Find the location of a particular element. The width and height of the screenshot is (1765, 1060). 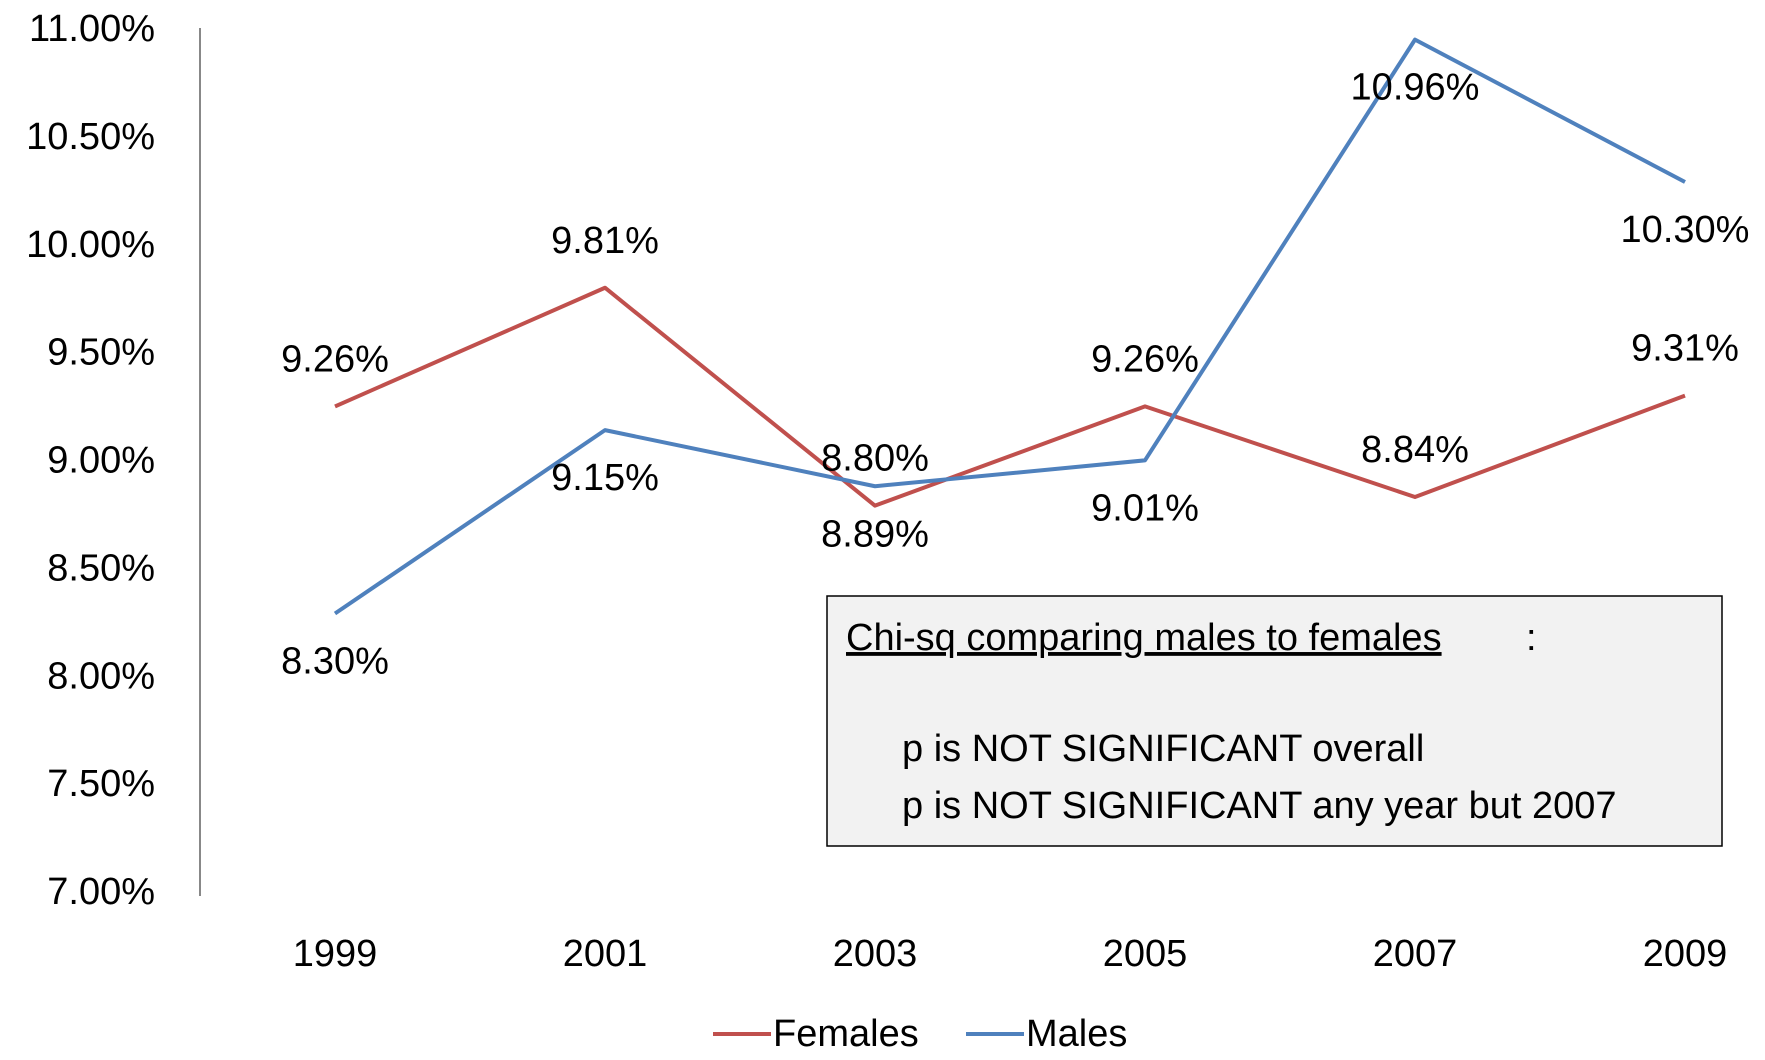

annotation-suffix: : is located at coordinates (1531, 638).